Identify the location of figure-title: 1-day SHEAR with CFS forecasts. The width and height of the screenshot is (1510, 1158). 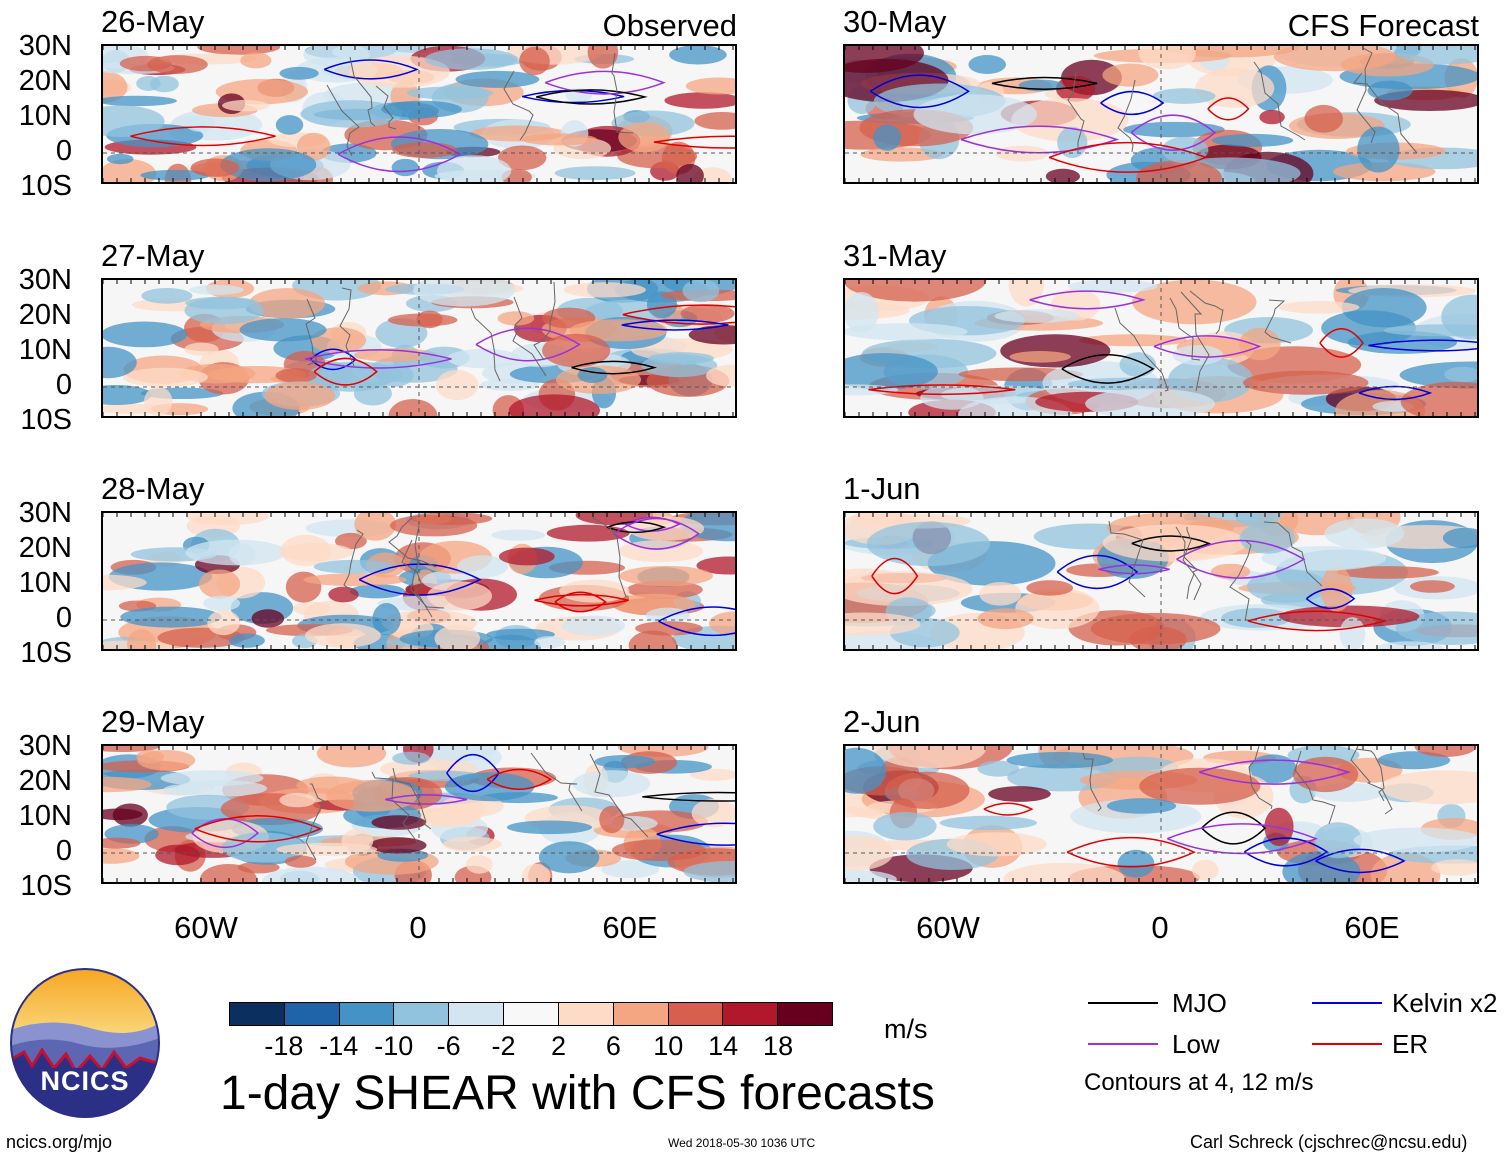
(577, 1093).